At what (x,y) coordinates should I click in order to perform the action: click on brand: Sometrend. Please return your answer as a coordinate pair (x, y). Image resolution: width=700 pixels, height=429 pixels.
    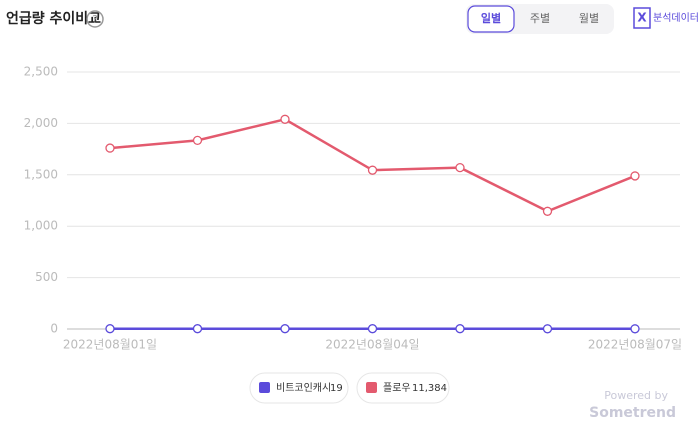
    Looking at the image, I should click on (632, 413).